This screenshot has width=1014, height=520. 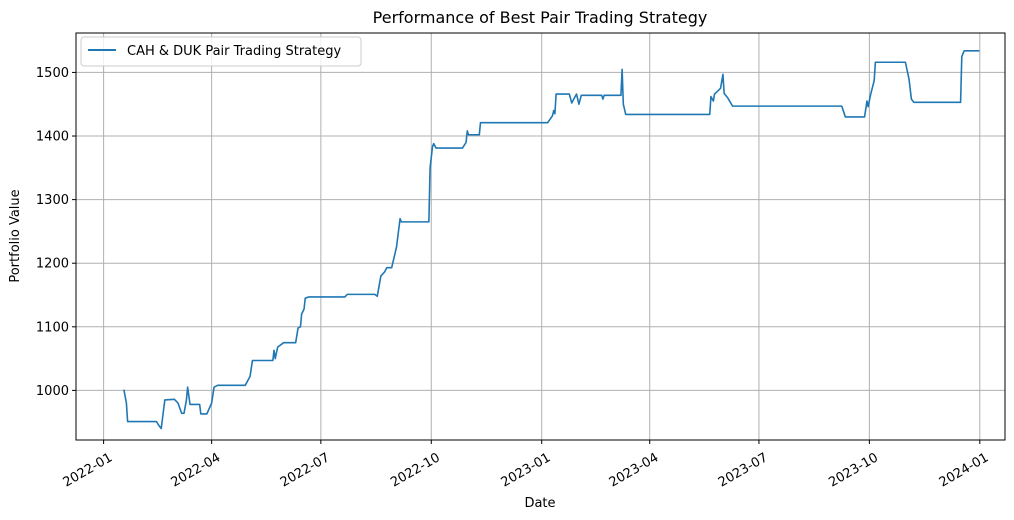 I want to click on y-tick-label: 1300, so click(x=52, y=200).